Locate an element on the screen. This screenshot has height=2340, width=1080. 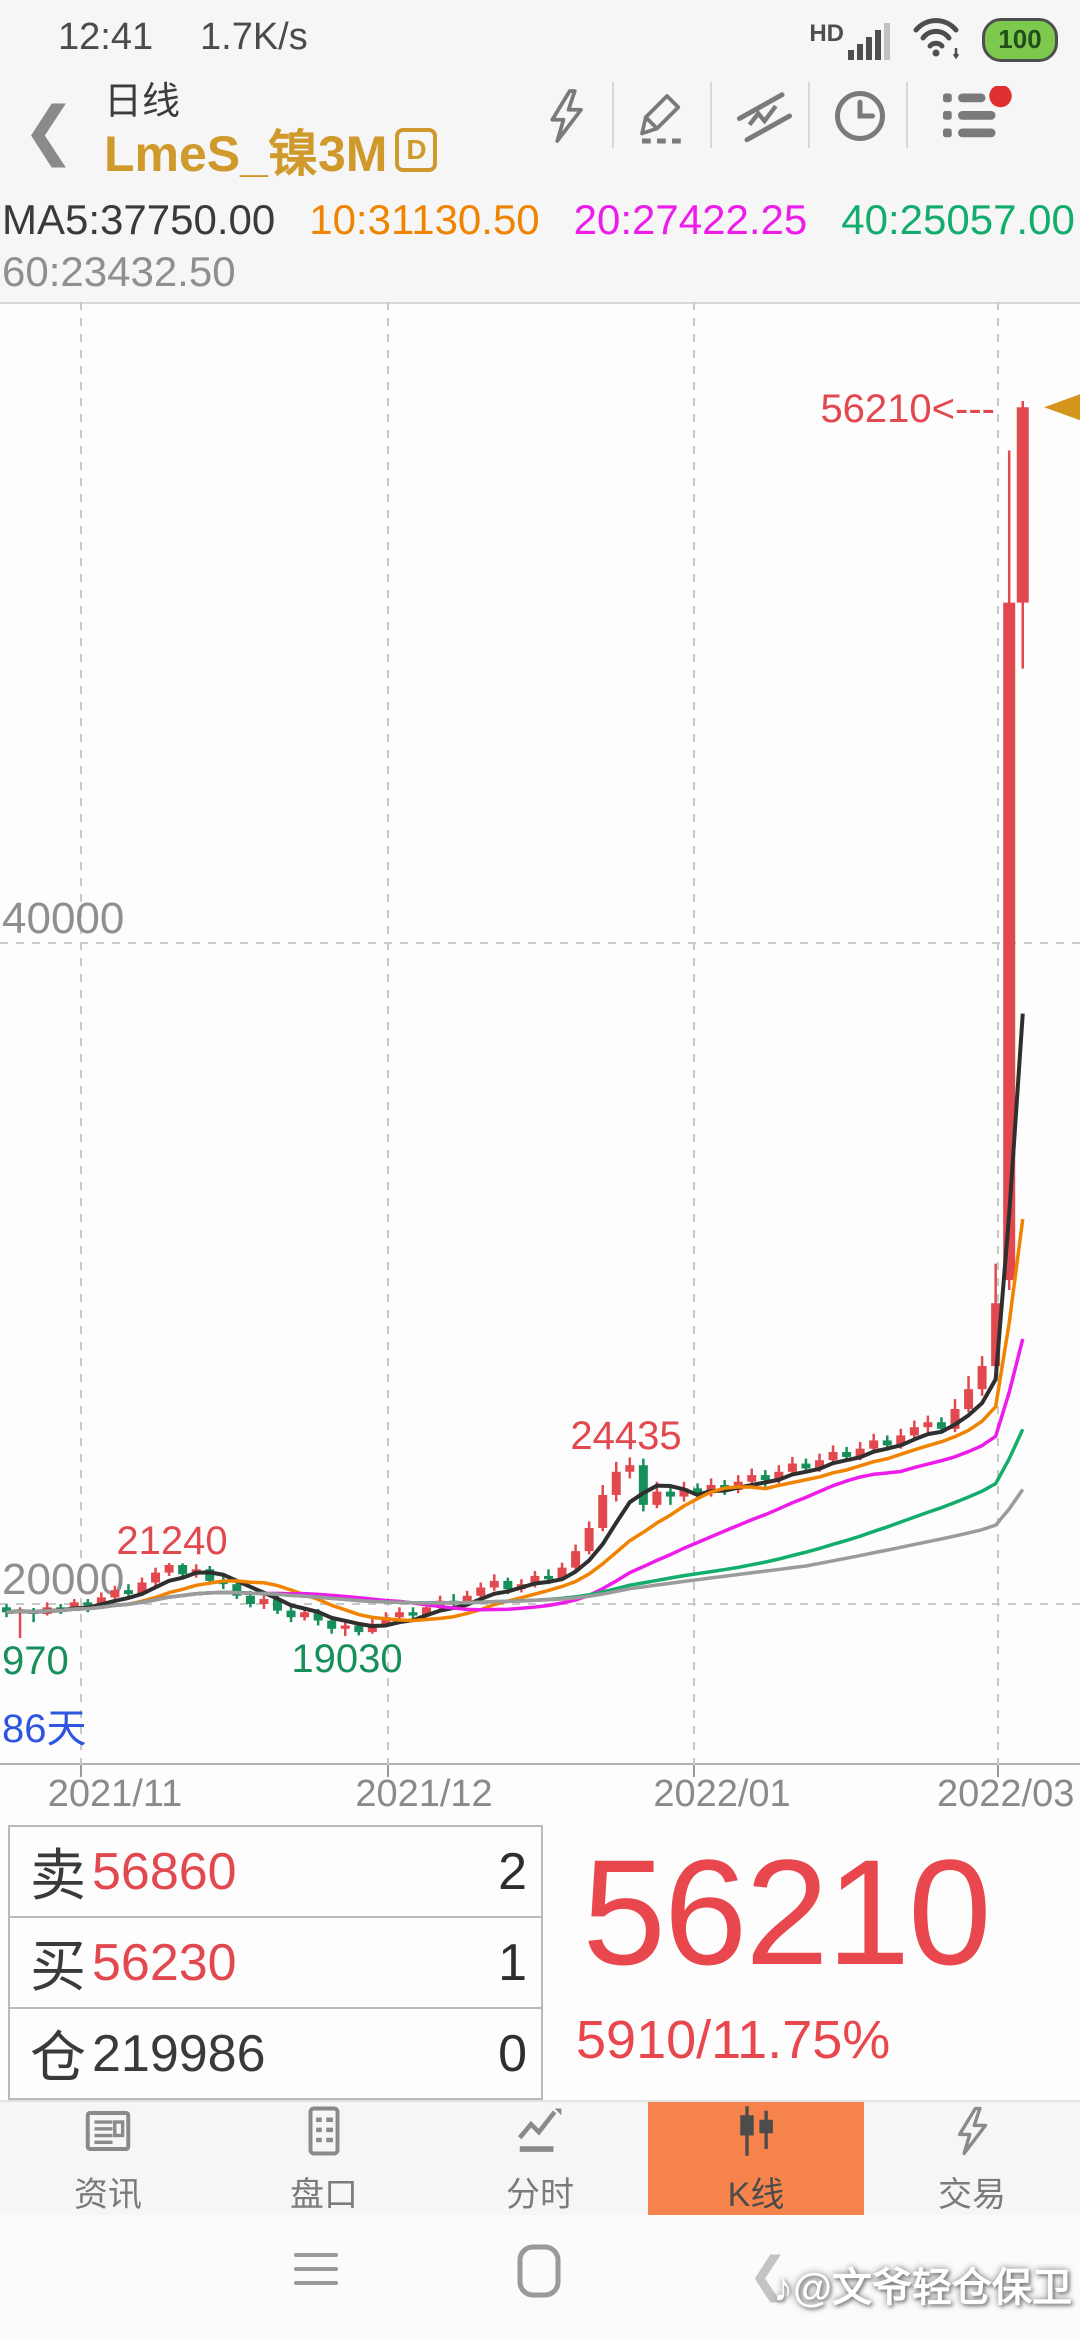
x-axis-label: 2021/12 is located at coordinates (424, 1794).